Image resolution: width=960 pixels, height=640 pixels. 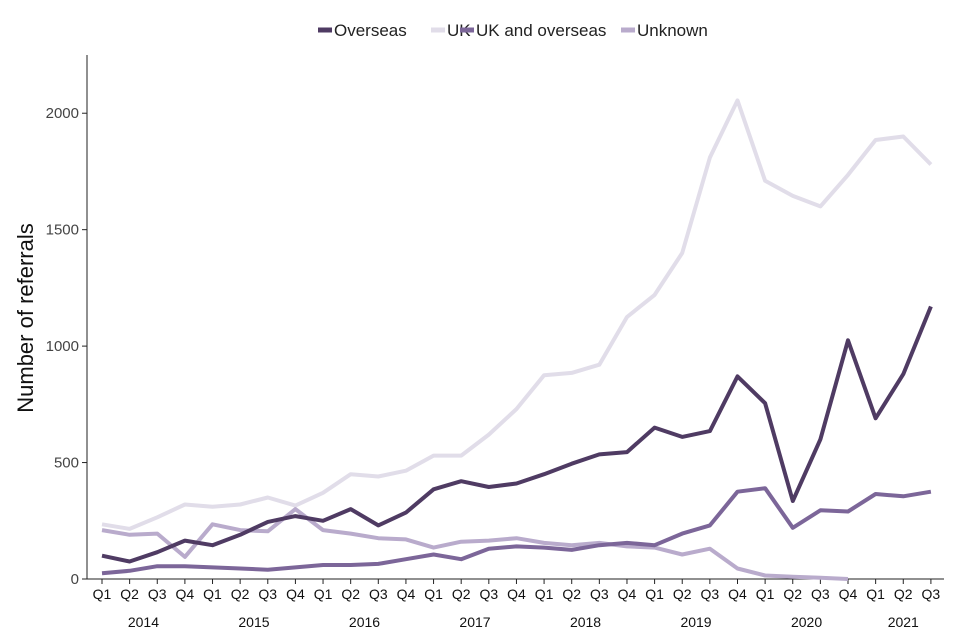 What do you see at coordinates (370, 30) in the screenshot?
I see `legend-label: Overseas` at bounding box center [370, 30].